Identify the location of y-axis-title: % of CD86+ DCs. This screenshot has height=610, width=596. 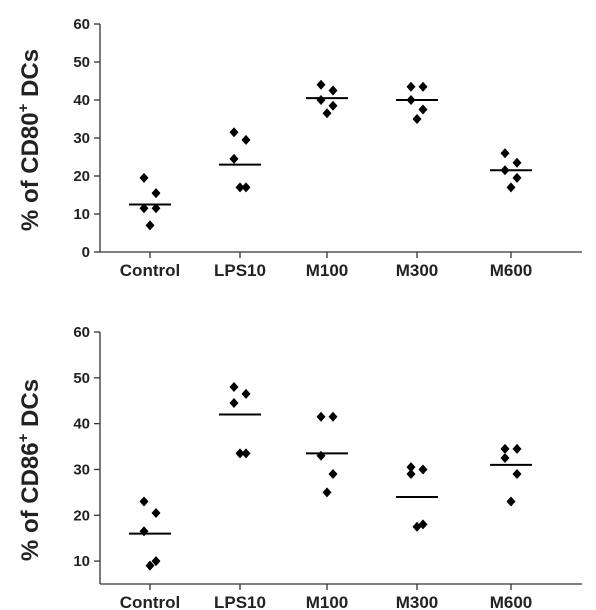
(29, 470).